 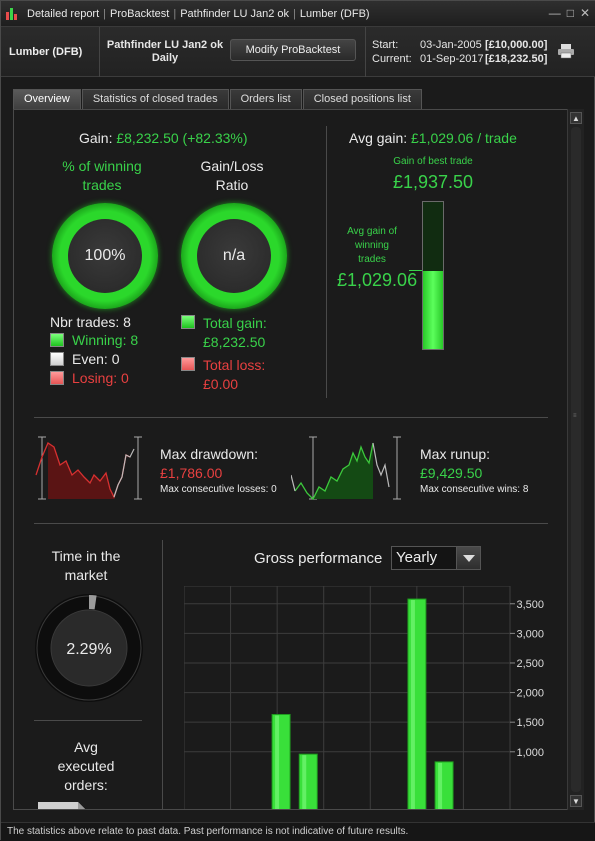 What do you see at coordinates (455, 454) in the screenshot?
I see `max-runup-label: Max runup:` at bounding box center [455, 454].